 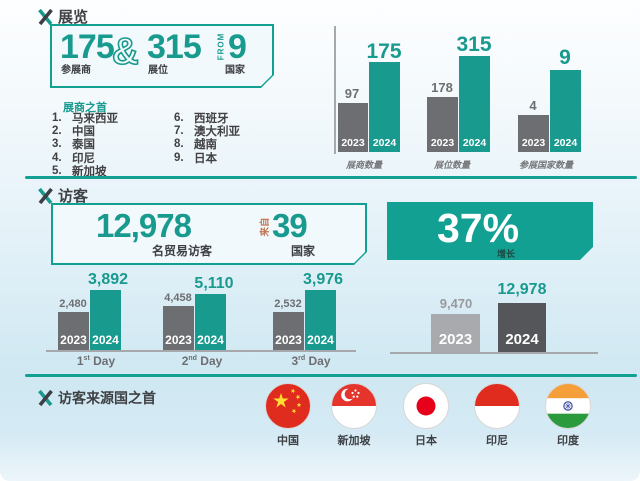 What do you see at coordinates (73, 158) in the screenshot?
I see `list-item: 4. 印尼` at bounding box center [73, 158].